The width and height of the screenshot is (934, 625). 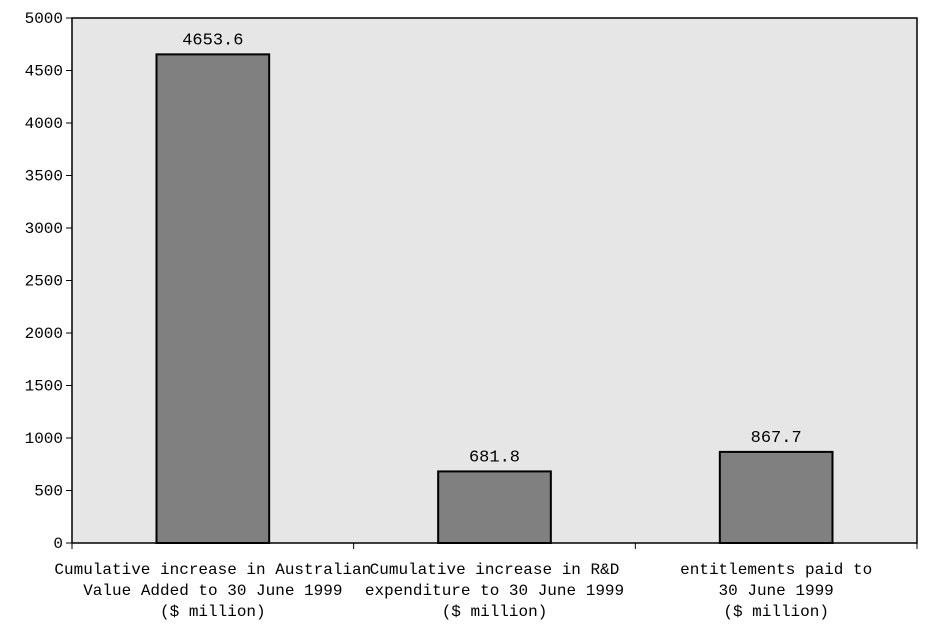 What do you see at coordinates (44, 229) in the screenshot?
I see `y-tick-label: 3000` at bounding box center [44, 229].